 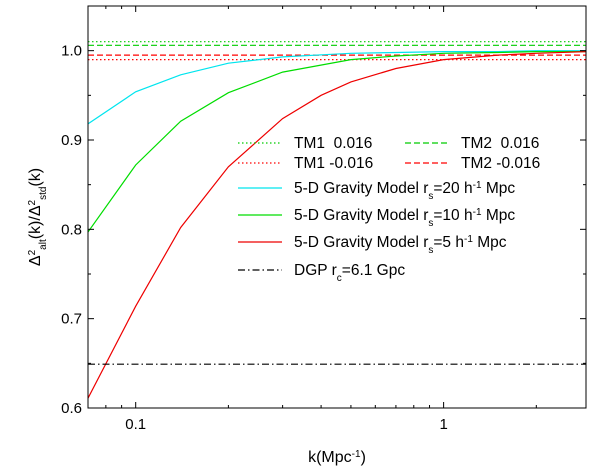 I want to click on legend-label-2: TM1 -0.016, so click(x=333, y=163).